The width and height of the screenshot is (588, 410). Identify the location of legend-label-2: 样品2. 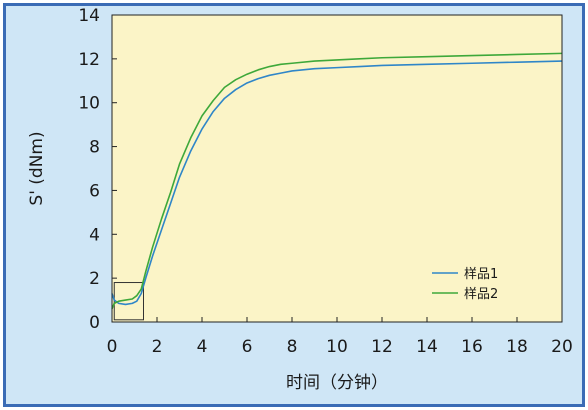
(481, 294).